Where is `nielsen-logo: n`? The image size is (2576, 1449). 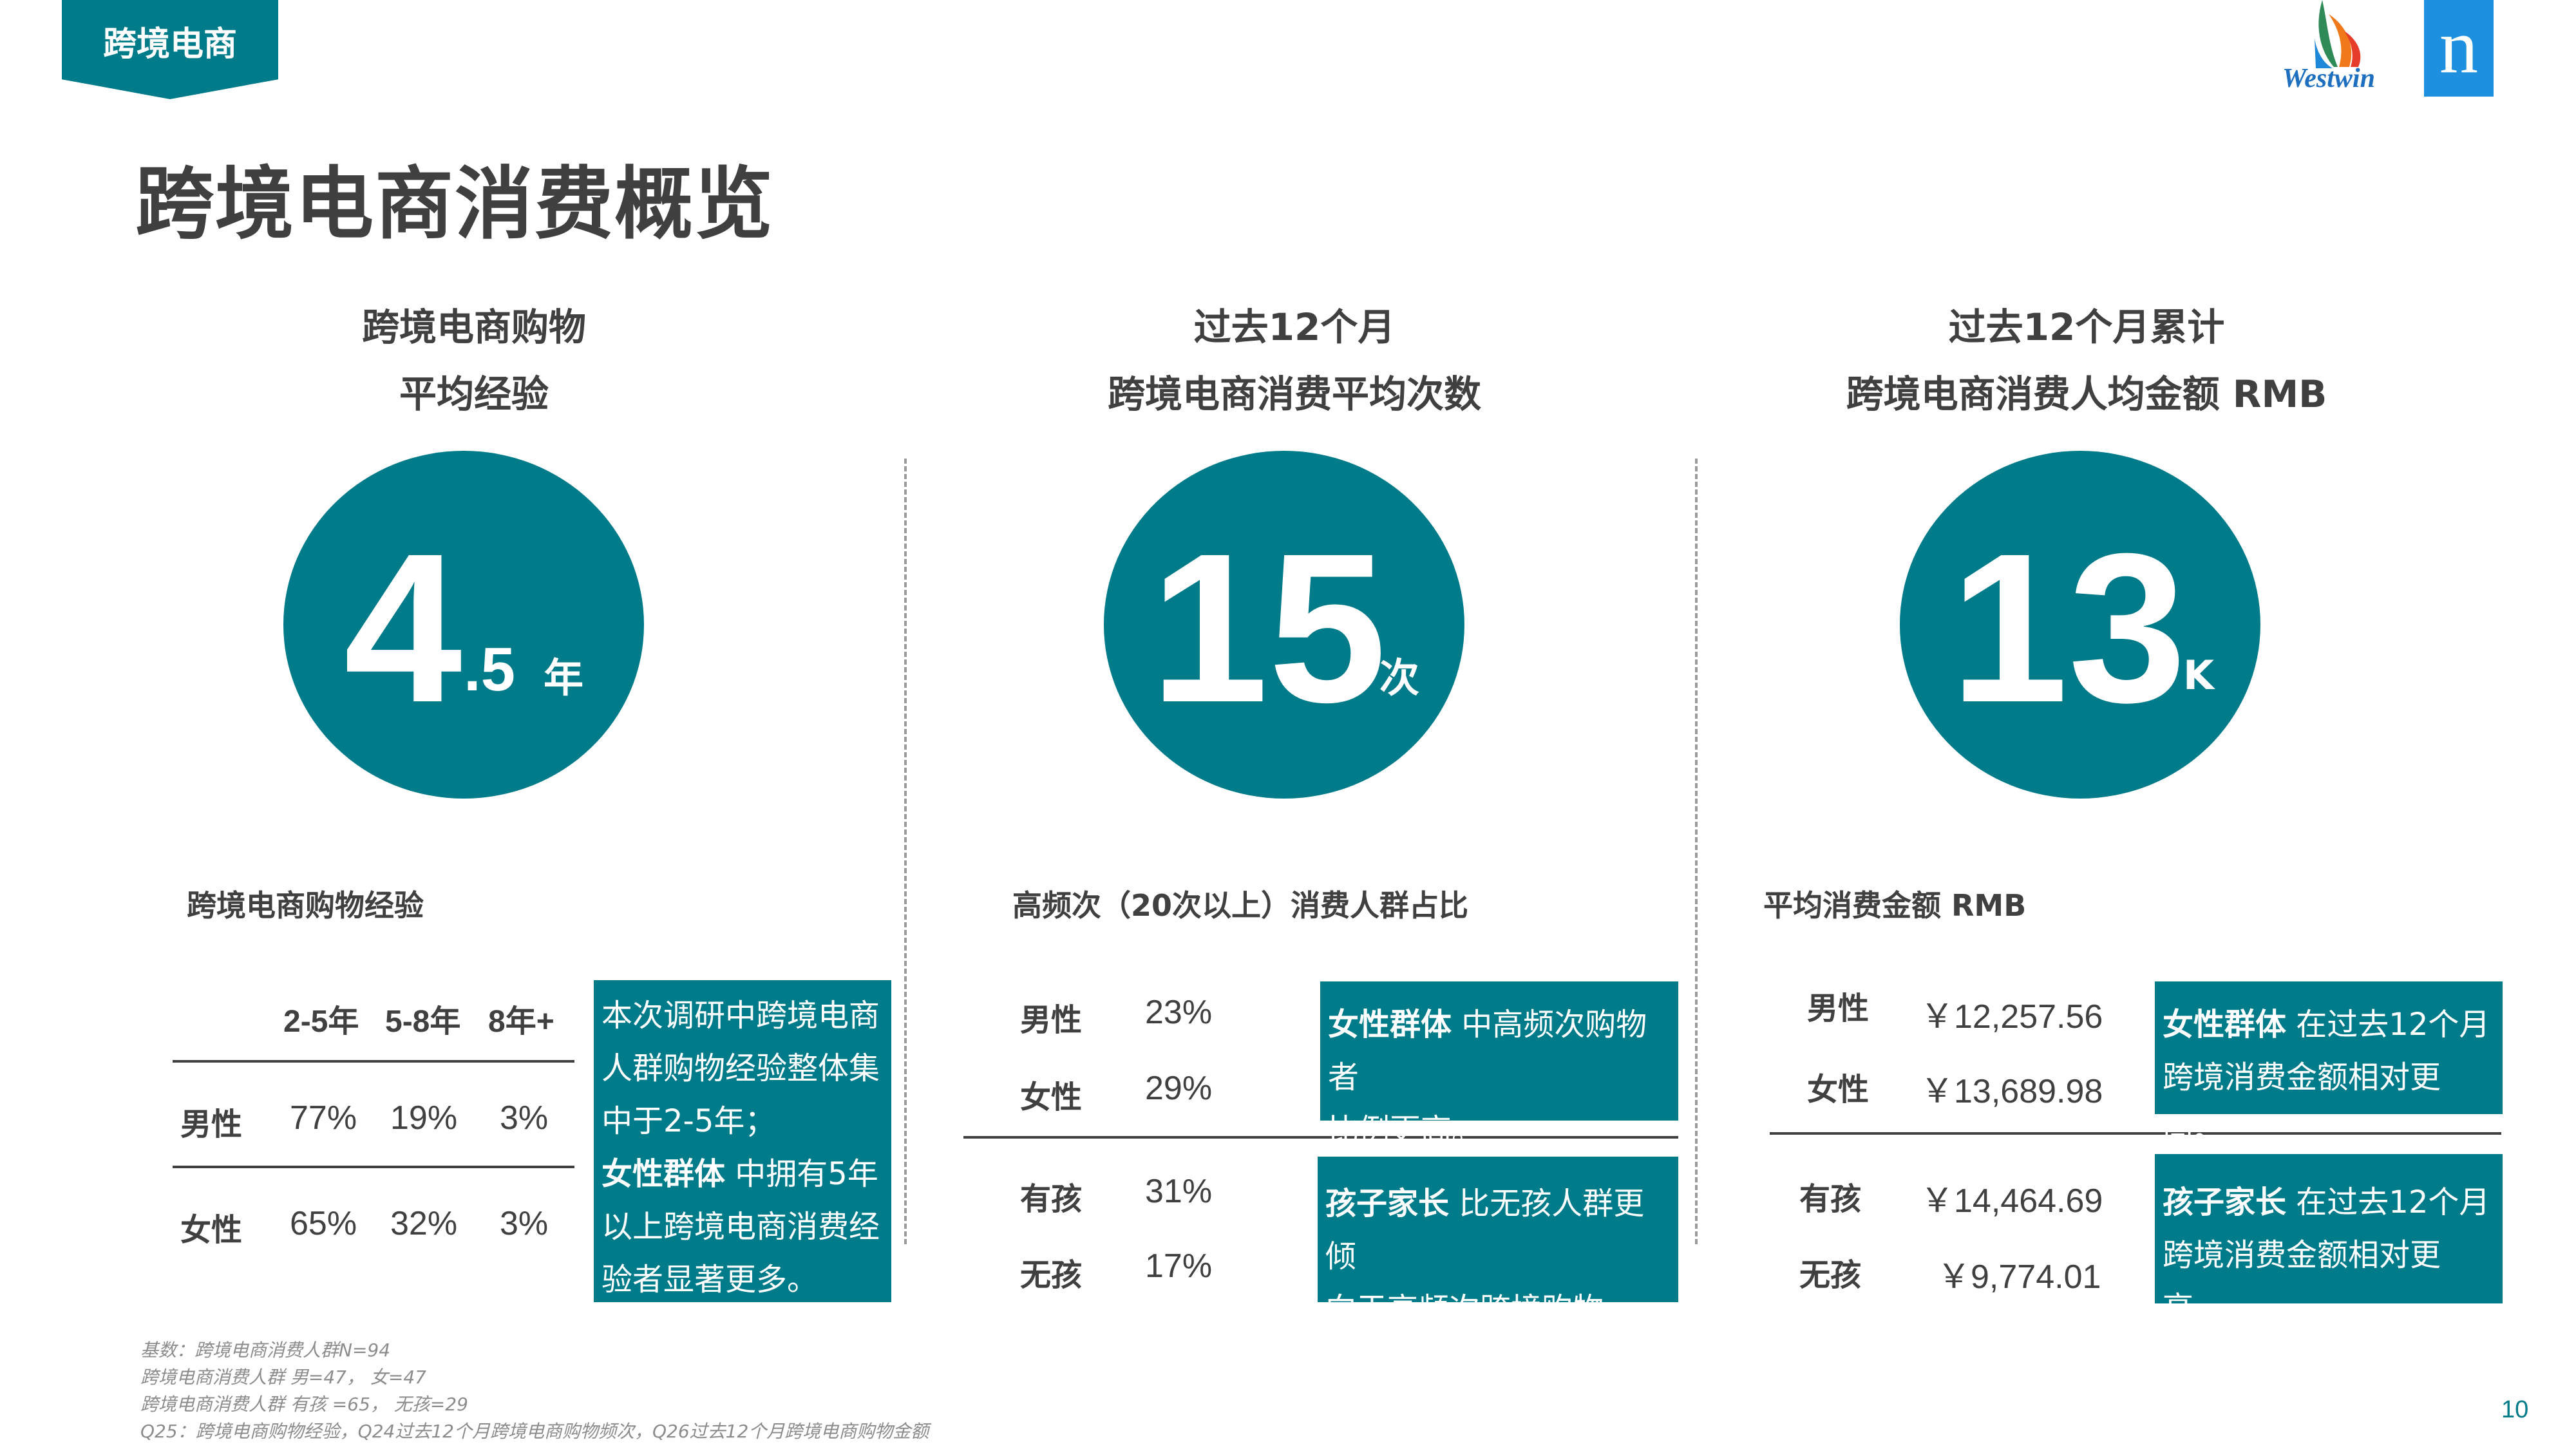
nielsen-logo: n is located at coordinates (2459, 48).